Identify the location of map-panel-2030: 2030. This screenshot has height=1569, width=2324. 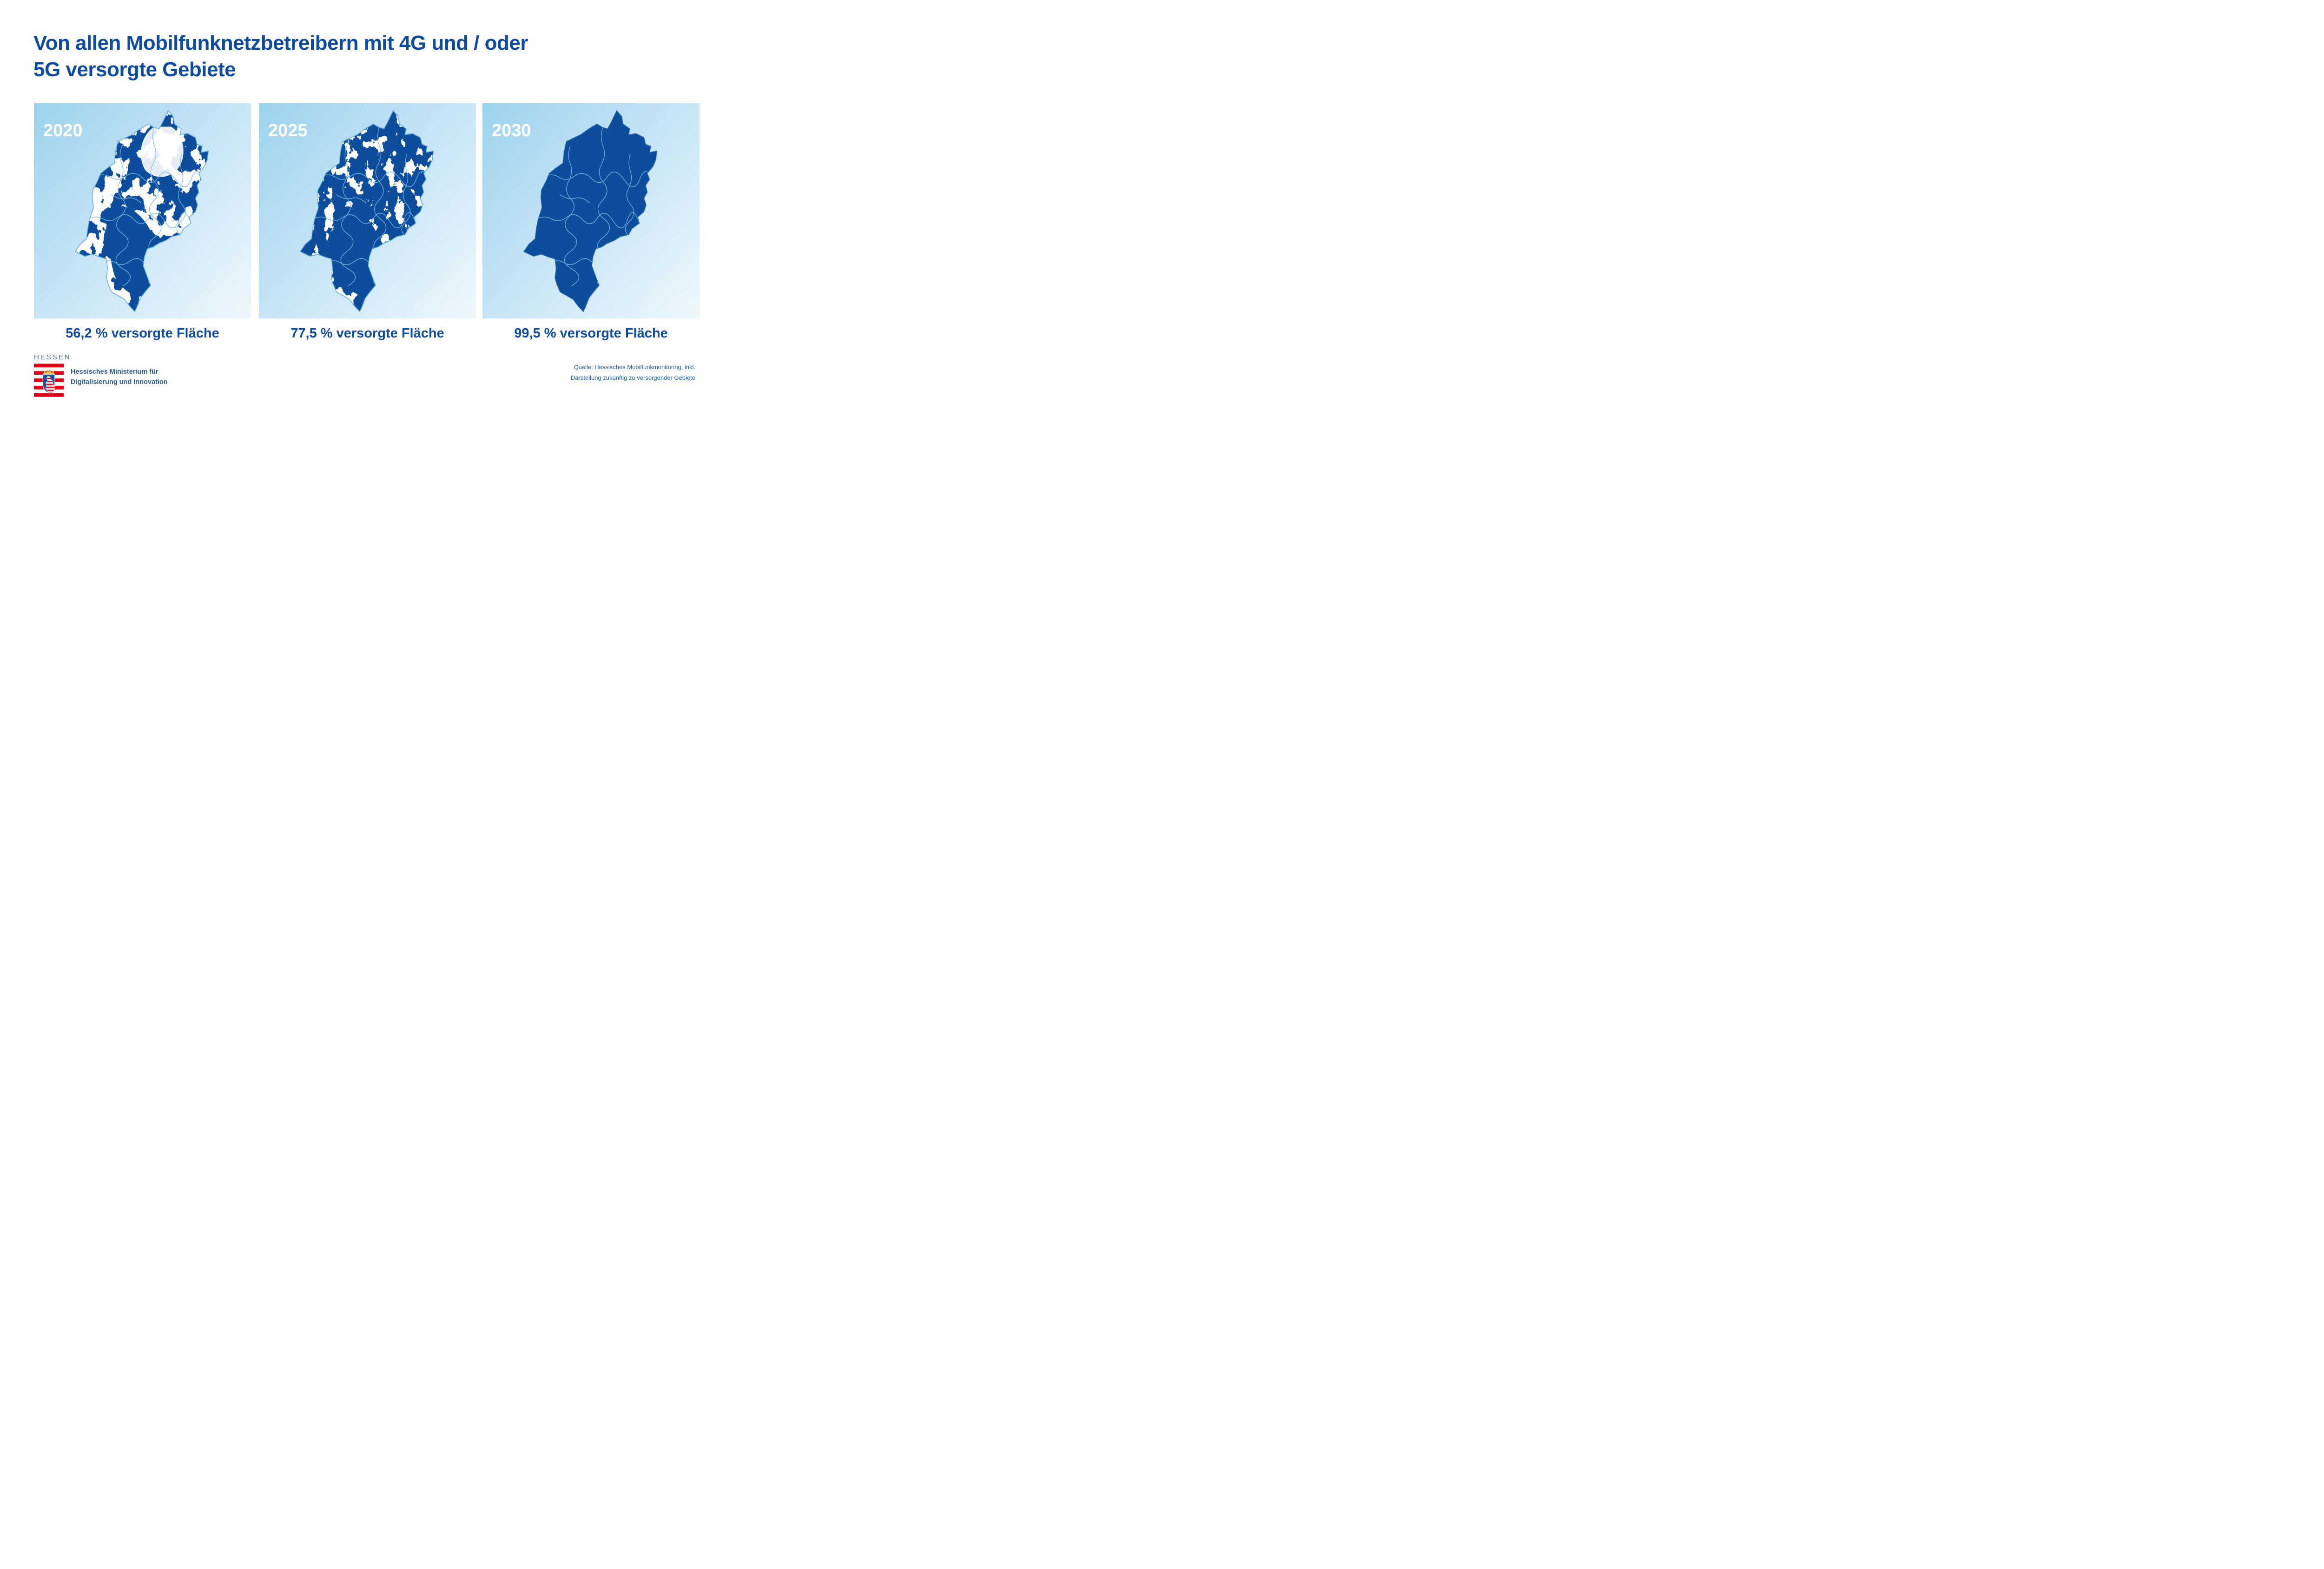
(591, 210).